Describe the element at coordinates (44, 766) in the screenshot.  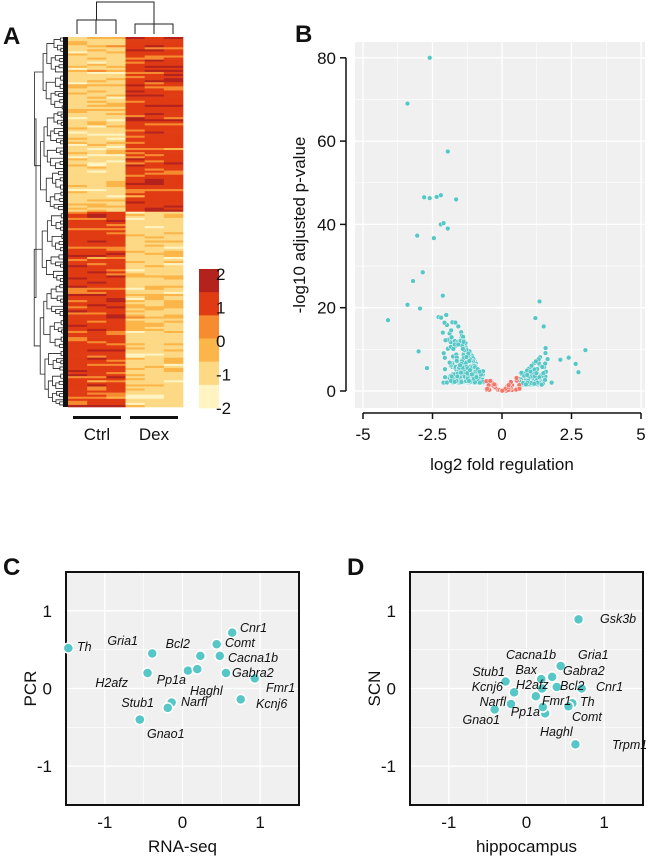
I see `y-tick-label: -1` at that location.